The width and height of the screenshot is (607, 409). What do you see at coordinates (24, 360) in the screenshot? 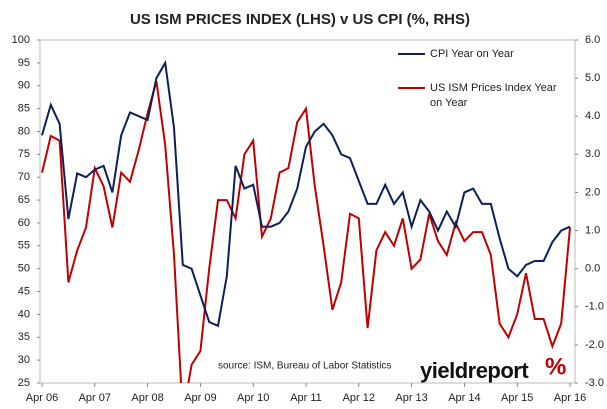
I see `y-tick-label: 30` at bounding box center [24, 360].